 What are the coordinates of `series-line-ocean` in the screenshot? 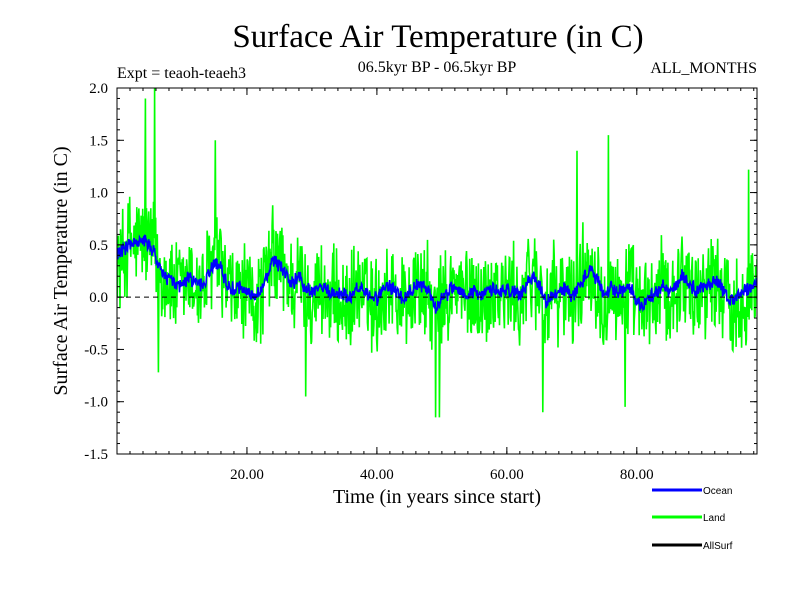 It's located at (437, 274).